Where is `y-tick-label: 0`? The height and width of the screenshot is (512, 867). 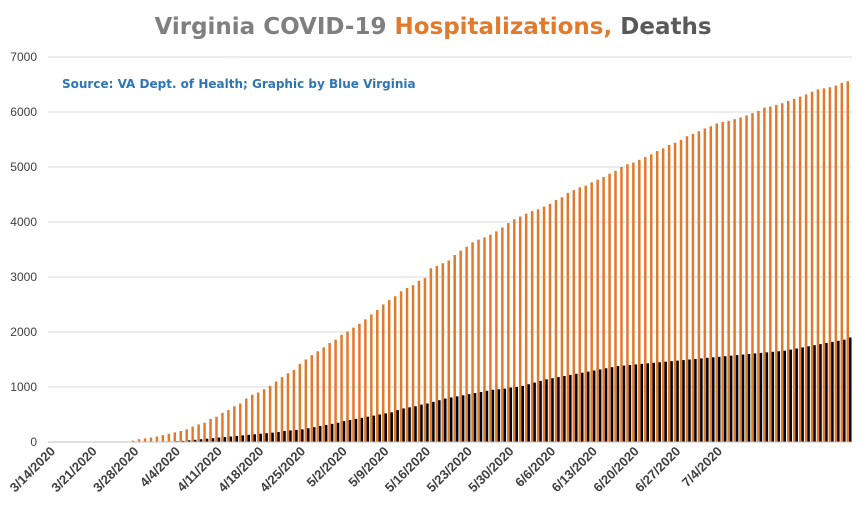
y-tick-label: 0 is located at coordinates (33, 442).